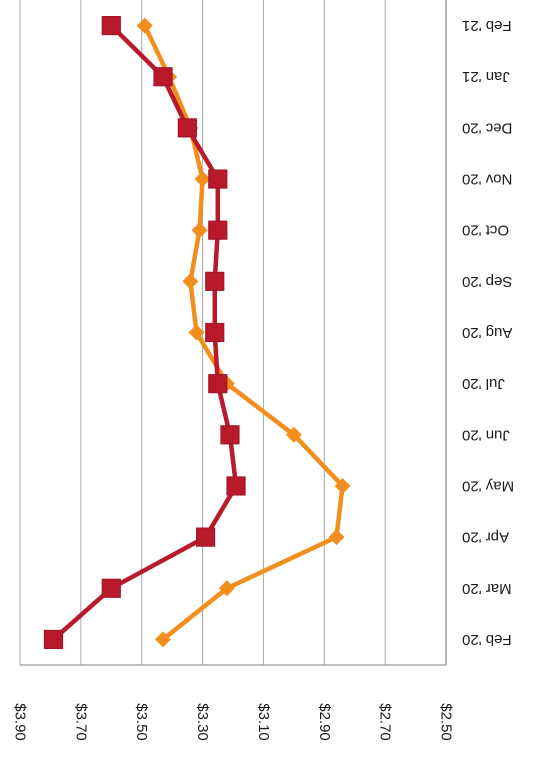 The image size is (542, 776). I want to click on value-tick-label: $3.90, so click(20, 722).